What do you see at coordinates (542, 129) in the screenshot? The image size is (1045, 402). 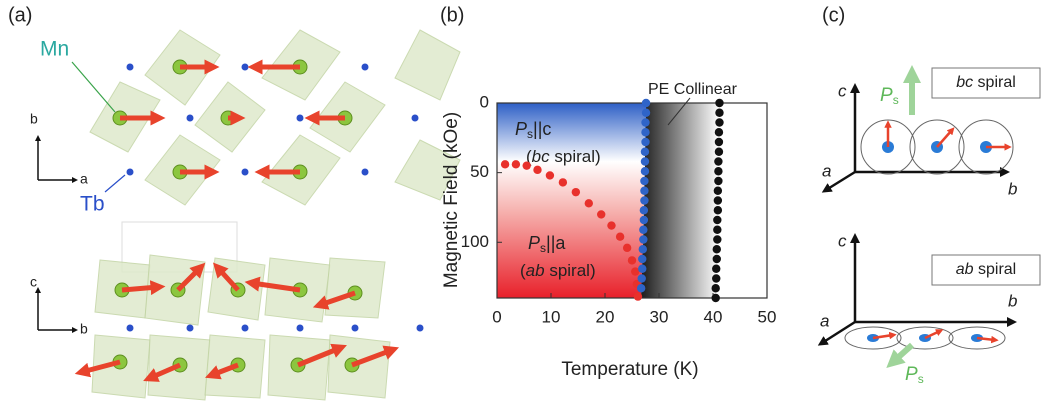 I see `relation: ||c` at bounding box center [542, 129].